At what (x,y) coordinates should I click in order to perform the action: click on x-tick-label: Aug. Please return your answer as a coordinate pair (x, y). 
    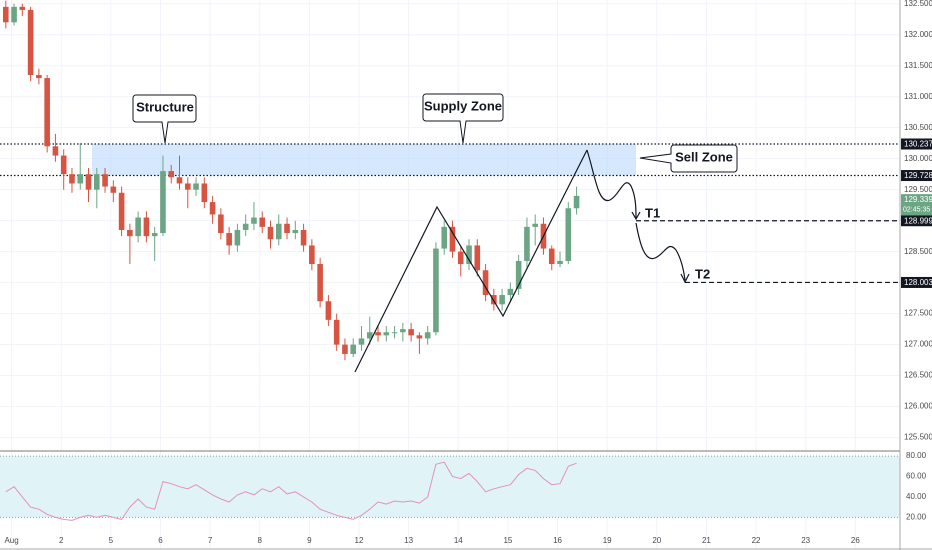
    Looking at the image, I should click on (11, 540).